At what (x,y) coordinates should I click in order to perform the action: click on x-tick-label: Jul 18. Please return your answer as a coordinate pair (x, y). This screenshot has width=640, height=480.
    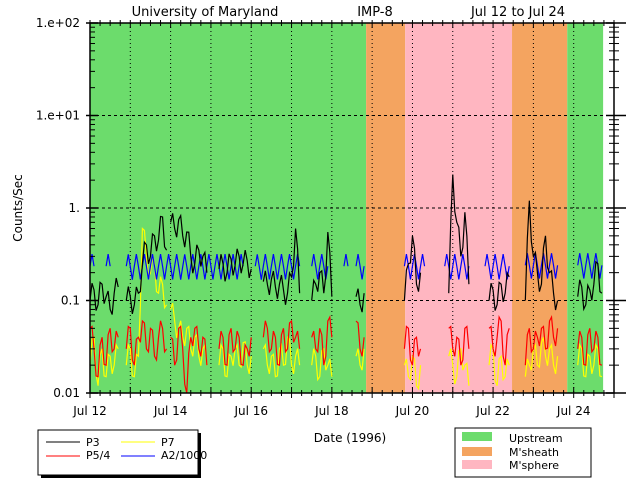
    Looking at the image, I should click on (331, 411).